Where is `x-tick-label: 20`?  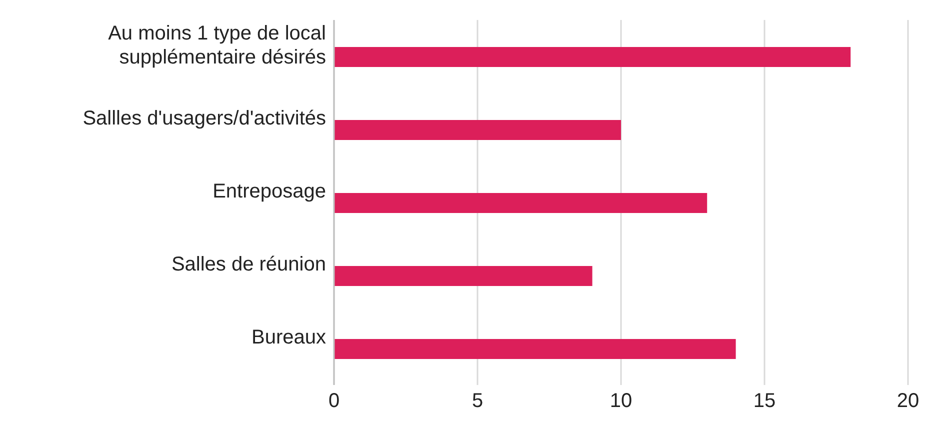 x-tick-label: 20 is located at coordinates (908, 401).